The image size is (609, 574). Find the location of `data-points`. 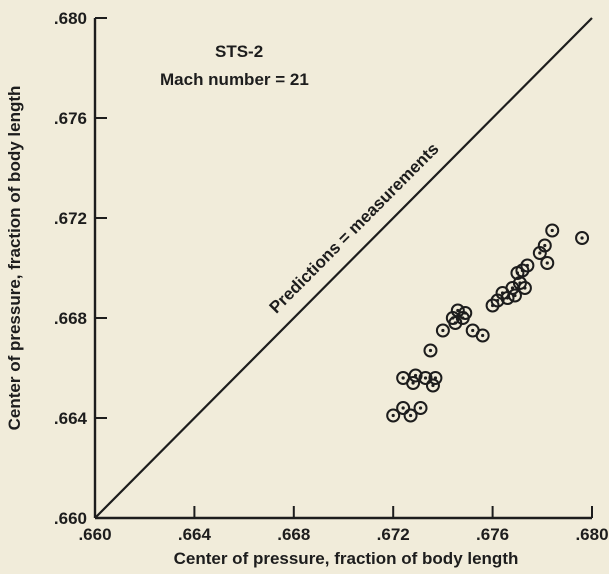

data-points is located at coordinates (488, 323).